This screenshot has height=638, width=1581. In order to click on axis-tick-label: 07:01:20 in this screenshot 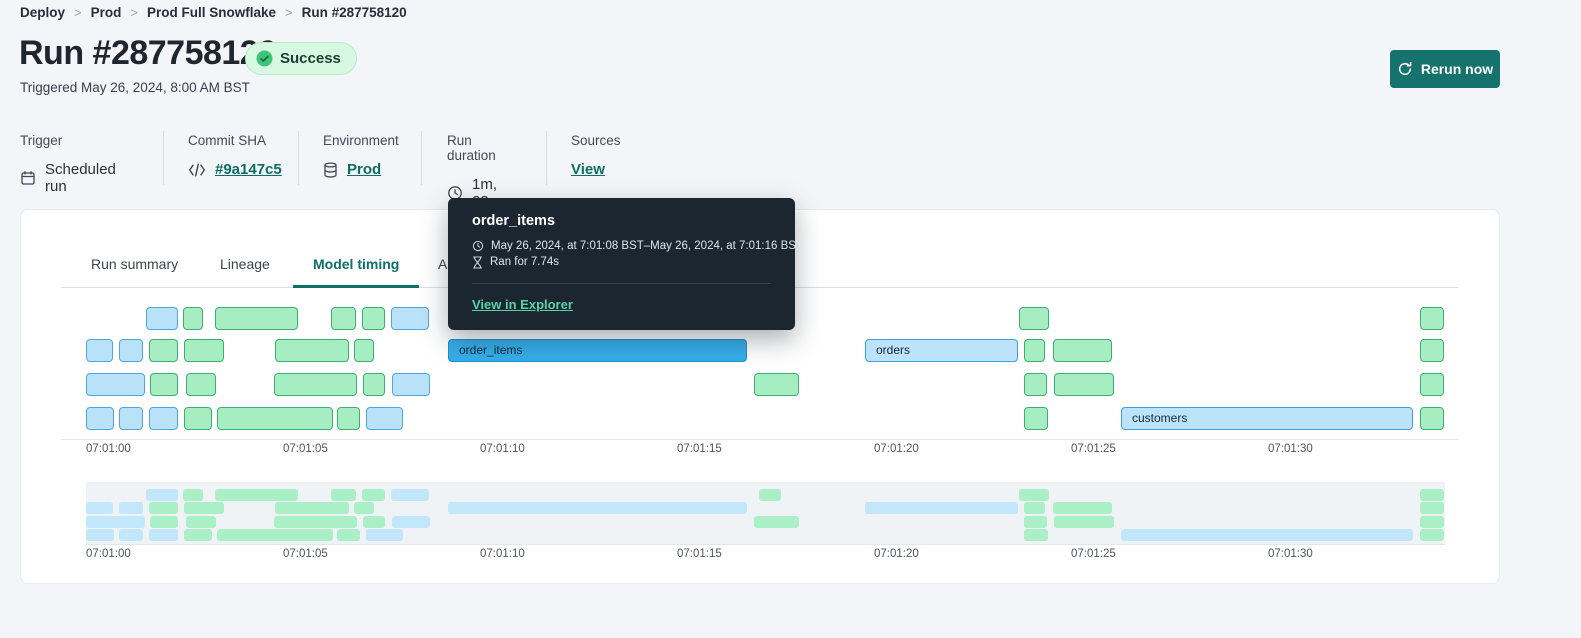, I will do `click(896, 449)`.